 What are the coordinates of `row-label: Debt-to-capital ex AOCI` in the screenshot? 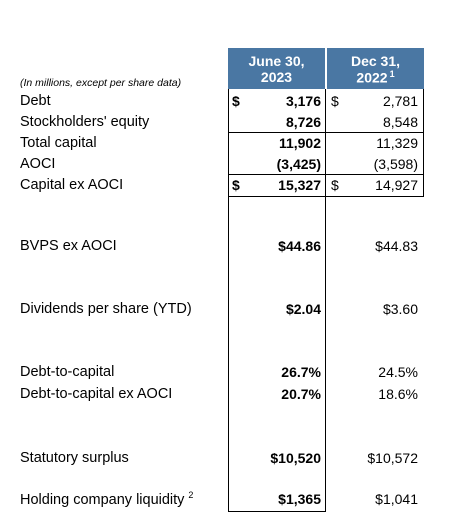 It's located at (96, 394).